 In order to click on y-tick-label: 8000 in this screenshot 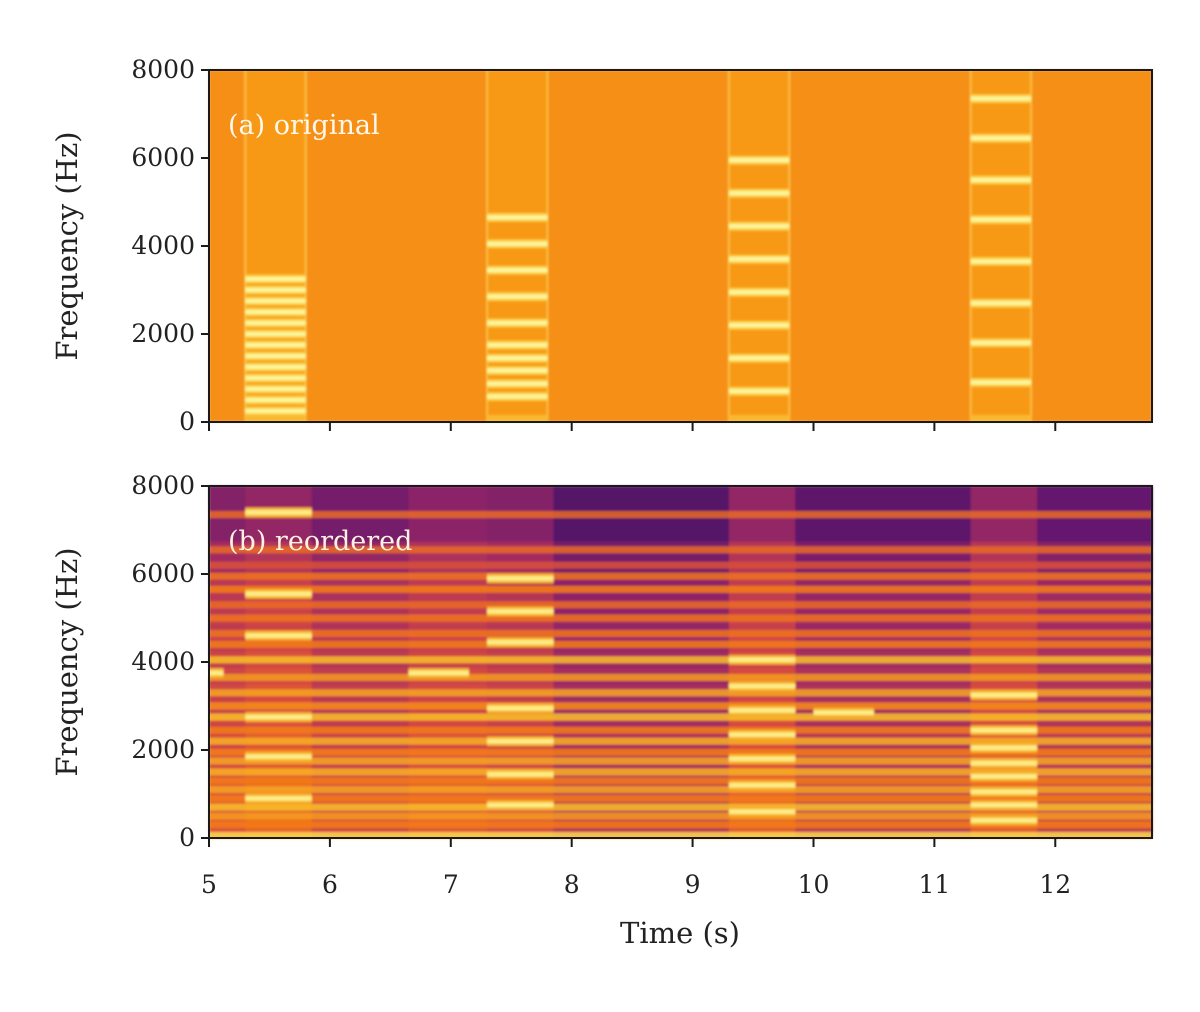, I will do `click(163, 485)`.